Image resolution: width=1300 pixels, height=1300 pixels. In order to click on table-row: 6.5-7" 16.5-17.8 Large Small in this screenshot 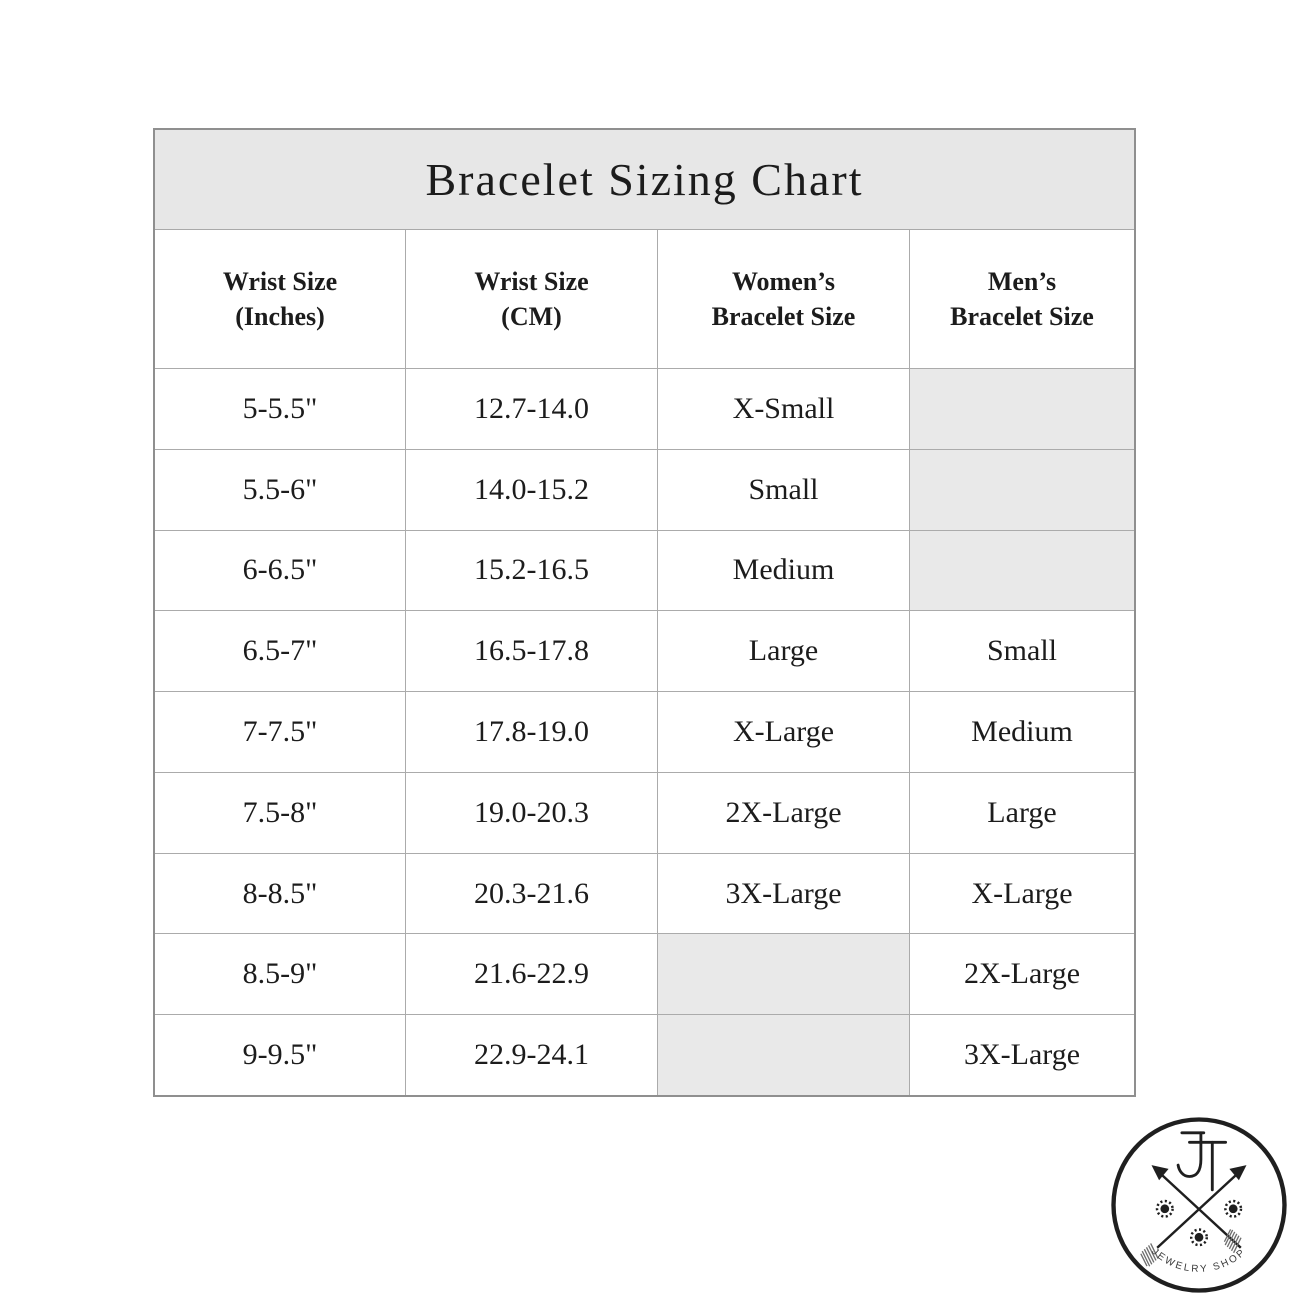, I will do `click(644, 651)`.